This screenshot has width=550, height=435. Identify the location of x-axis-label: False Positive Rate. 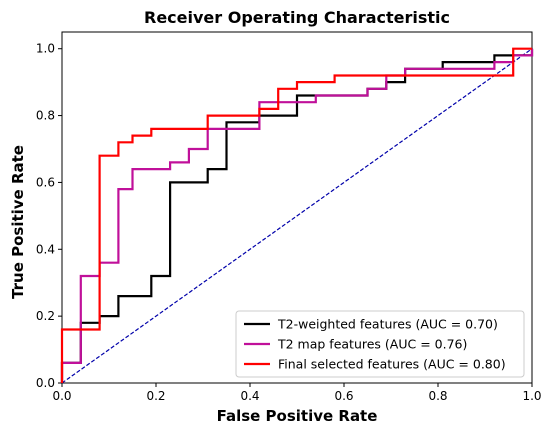
(297, 416).